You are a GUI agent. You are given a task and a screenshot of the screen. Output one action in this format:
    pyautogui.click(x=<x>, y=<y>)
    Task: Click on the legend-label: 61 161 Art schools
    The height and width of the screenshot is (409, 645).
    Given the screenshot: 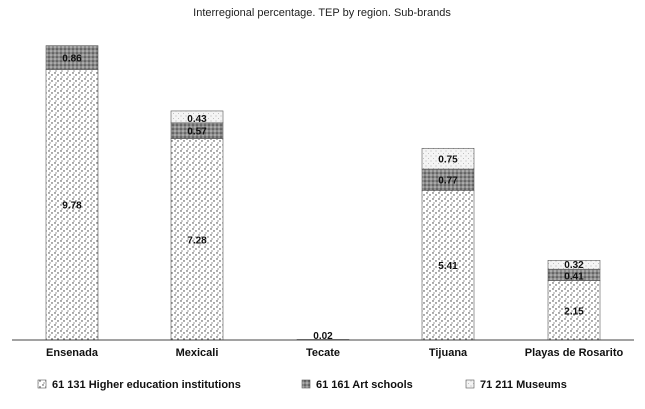 What is the action you would take?
    pyautogui.click(x=364, y=385)
    